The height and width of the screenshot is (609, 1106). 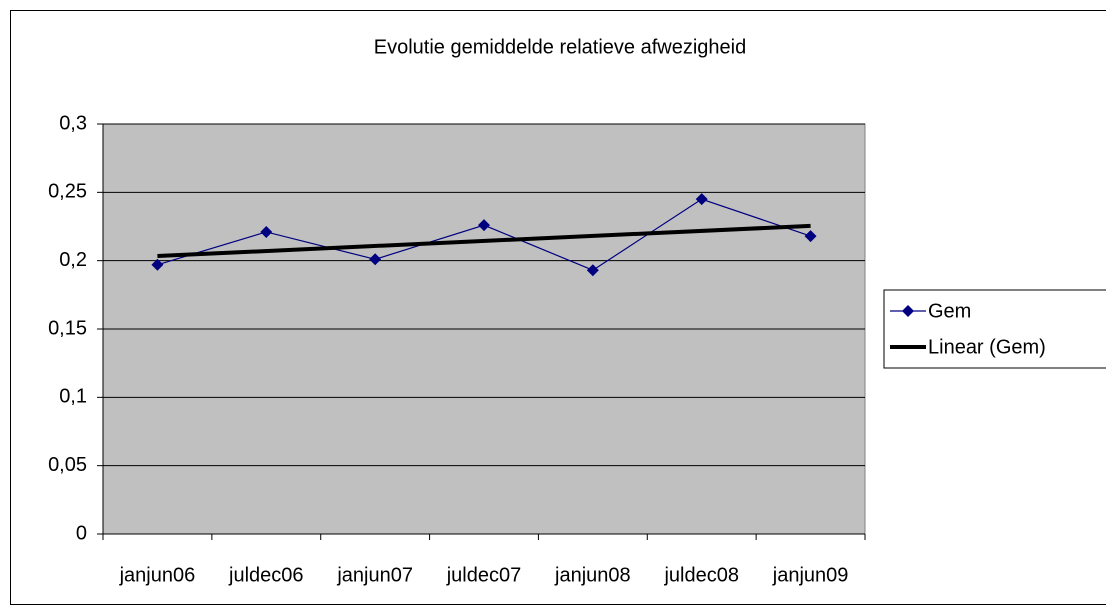 I want to click on y-tick-label: 0,25, so click(x=67, y=192).